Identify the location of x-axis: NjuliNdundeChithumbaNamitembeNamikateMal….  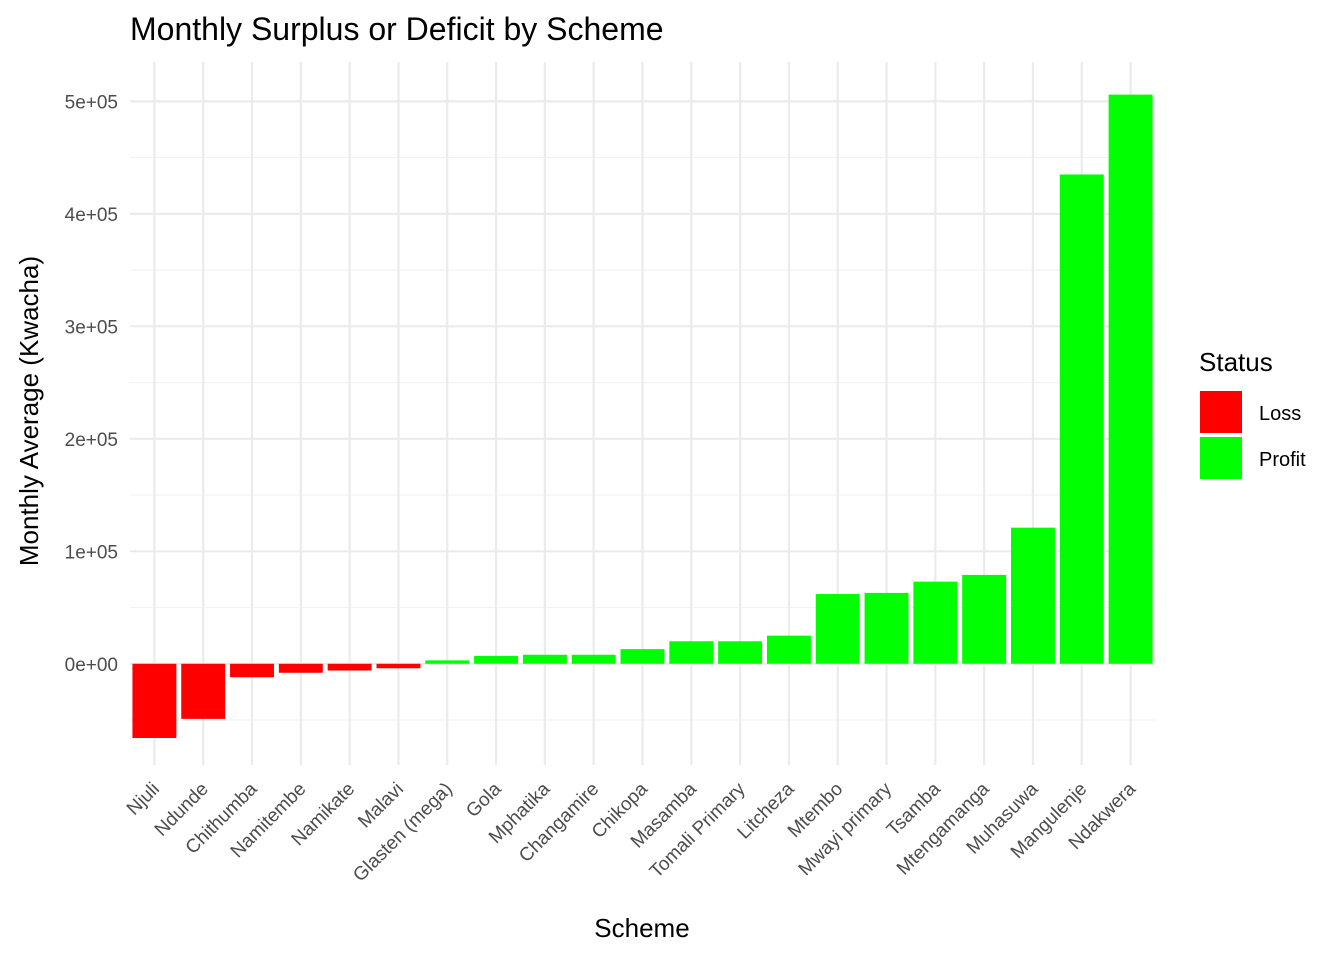
(631, 832).